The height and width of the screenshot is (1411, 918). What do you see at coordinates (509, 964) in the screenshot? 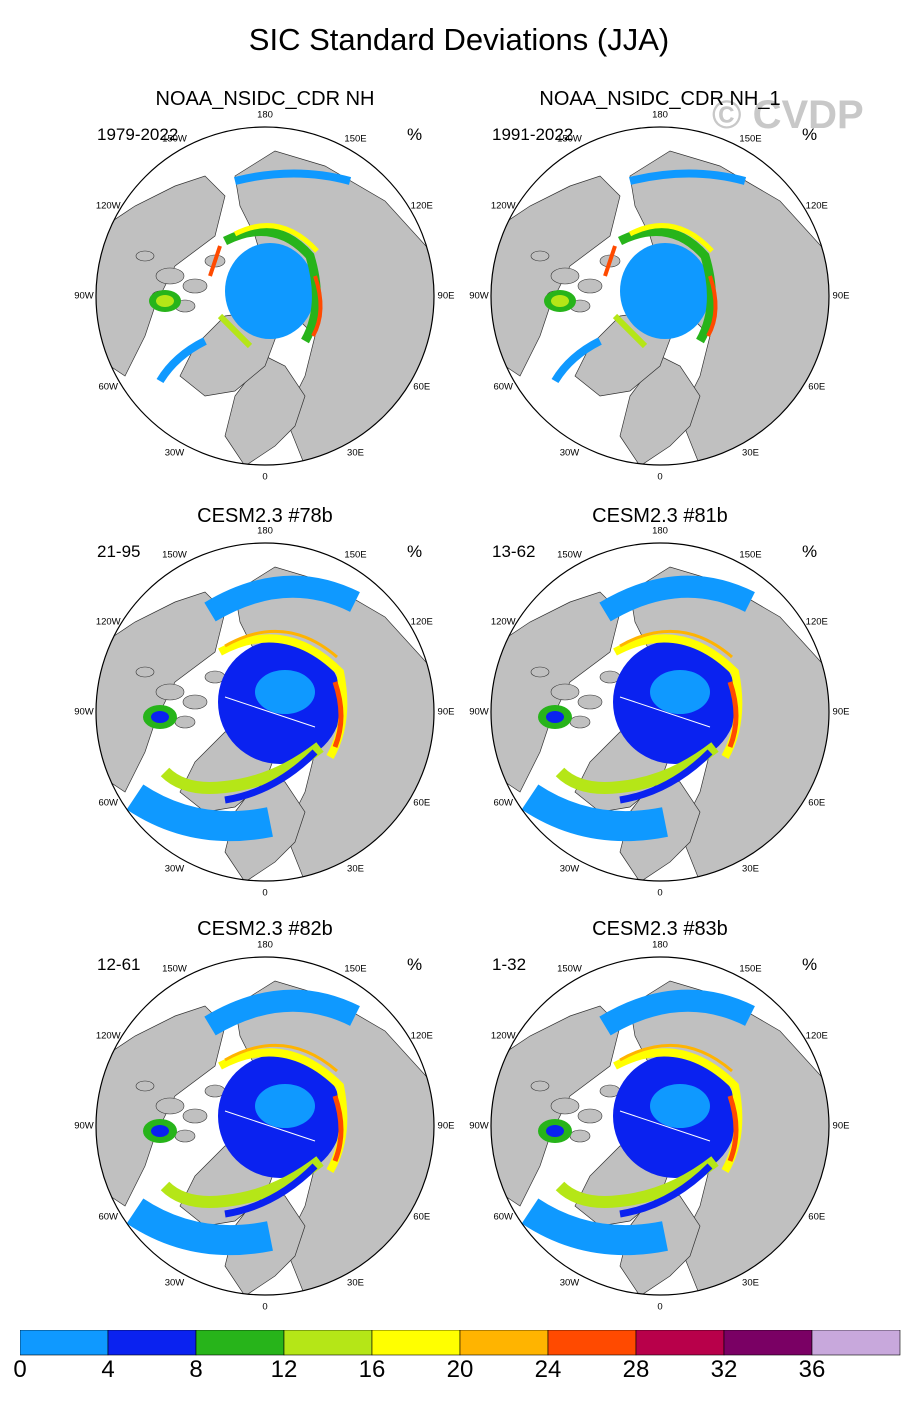
I see `panel-period: 1-32` at bounding box center [509, 964].